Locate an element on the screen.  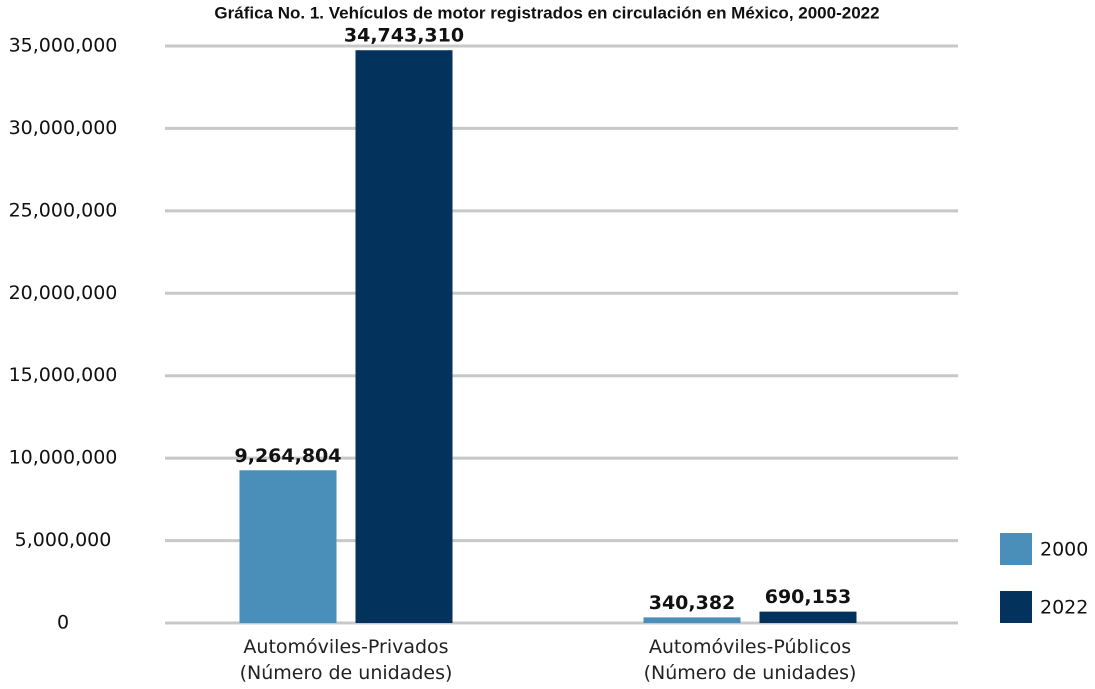
x-tick-label: Automóviles-Públicos (Número de unidades) is located at coordinates (750, 660).